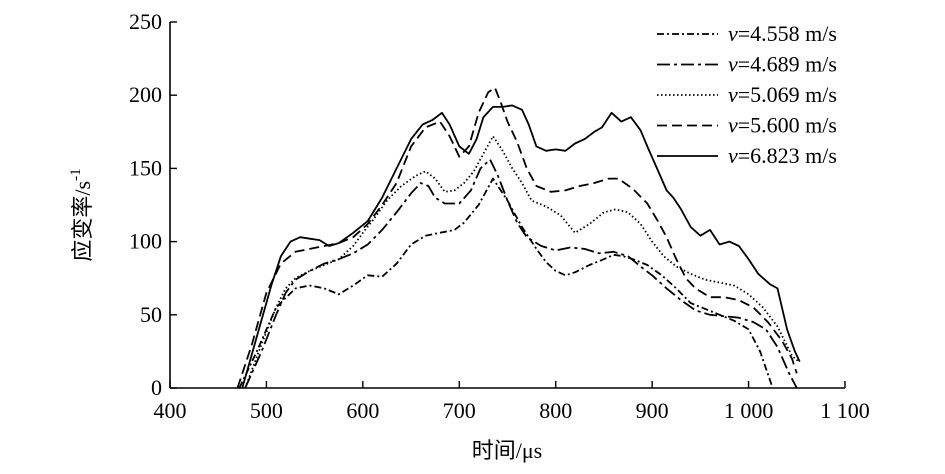 This screenshot has width=945, height=474. I want to click on x-tick-label: 400, so click(170, 410).